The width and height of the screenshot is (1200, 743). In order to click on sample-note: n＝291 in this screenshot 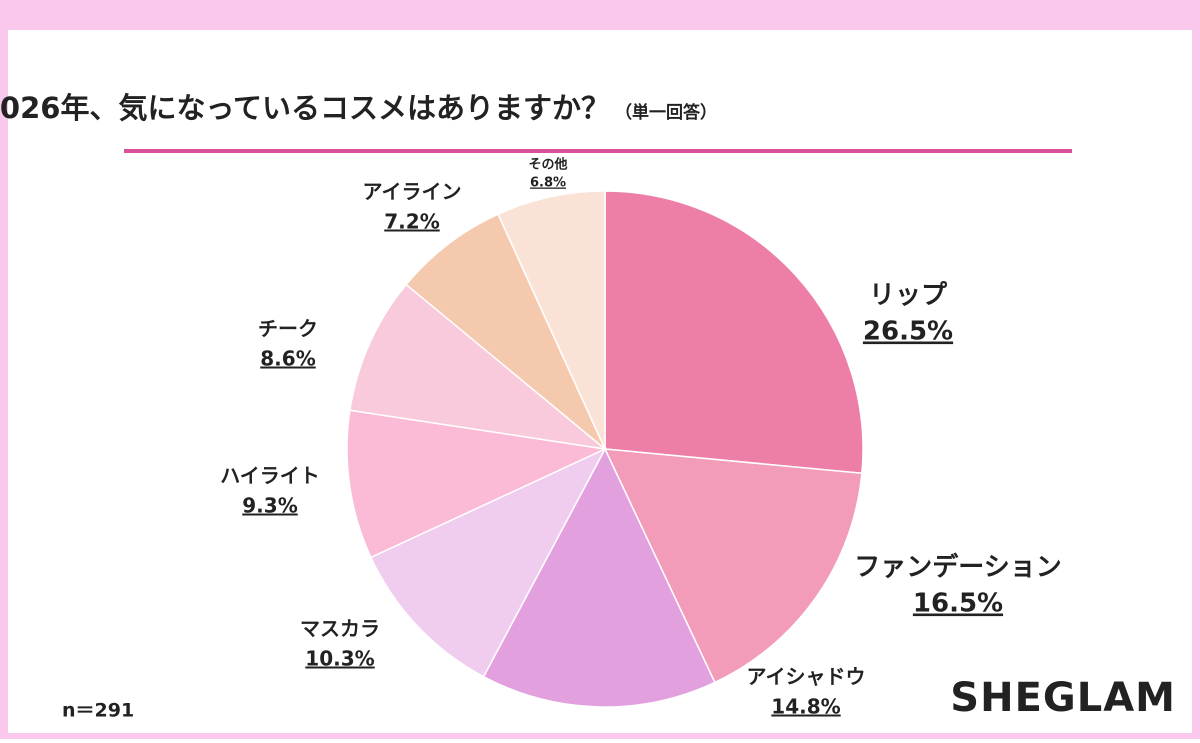, I will do `click(98, 711)`.